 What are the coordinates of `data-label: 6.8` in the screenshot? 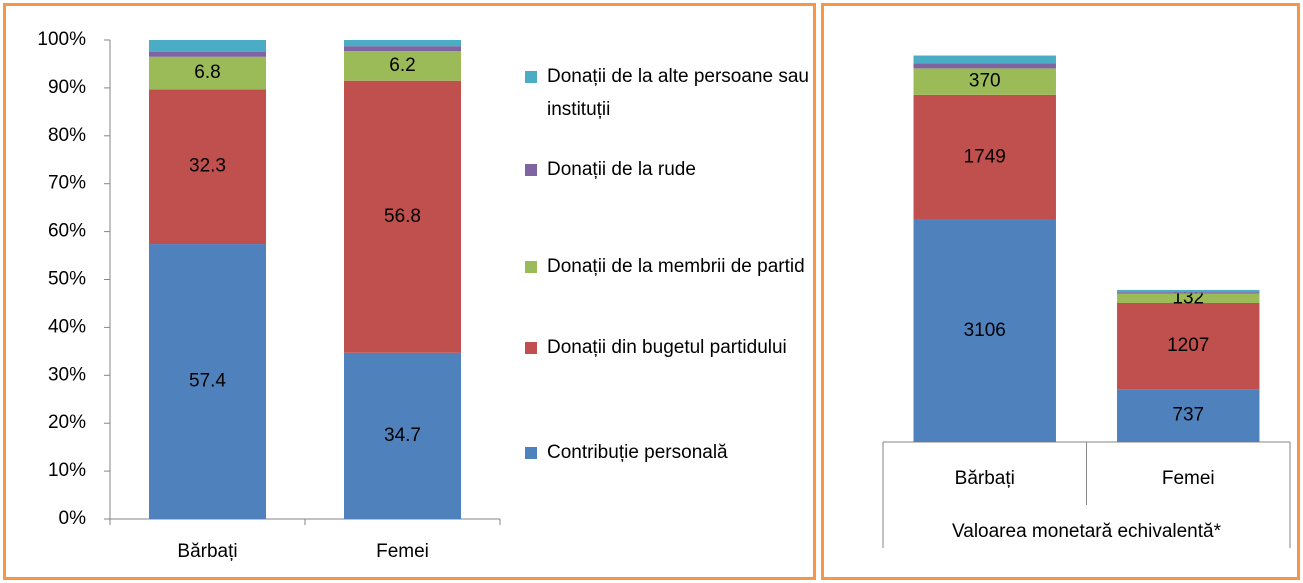 It's located at (207, 72).